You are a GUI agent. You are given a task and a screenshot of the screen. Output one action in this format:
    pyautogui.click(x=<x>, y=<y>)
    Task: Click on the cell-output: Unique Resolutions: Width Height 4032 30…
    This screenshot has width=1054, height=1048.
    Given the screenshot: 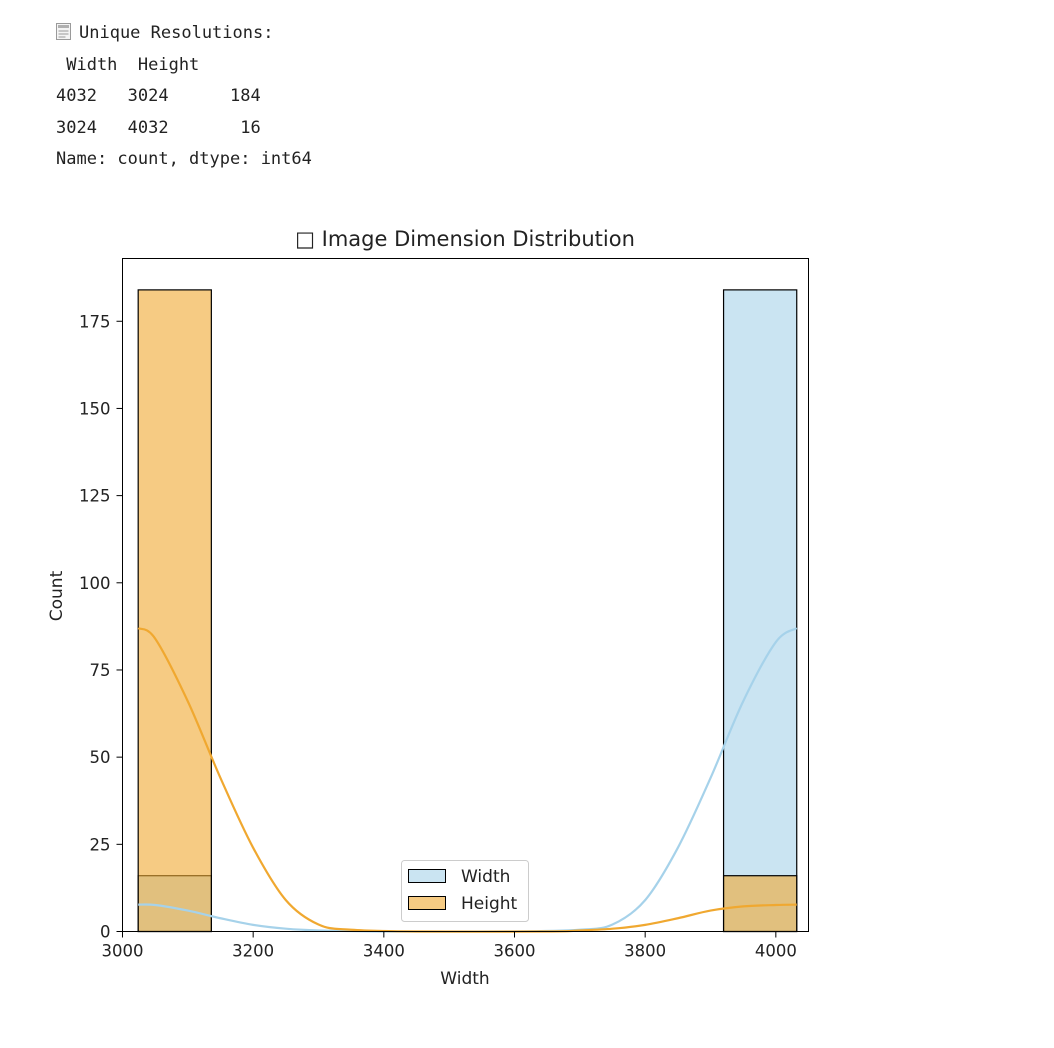 What is the action you would take?
    pyautogui.click(x=184, y=97)
    